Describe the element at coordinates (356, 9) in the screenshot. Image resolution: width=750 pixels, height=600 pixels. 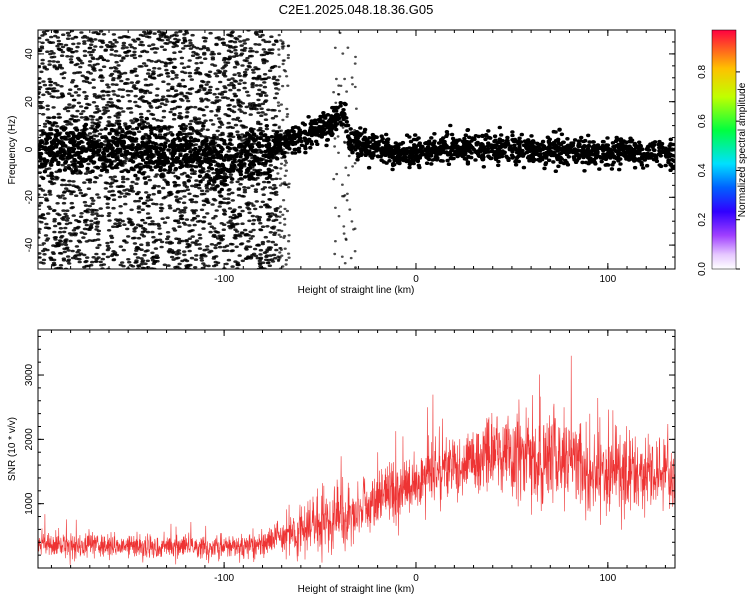
I see `chart-title: C2E1.2025.048.18.36.G05` at that location.